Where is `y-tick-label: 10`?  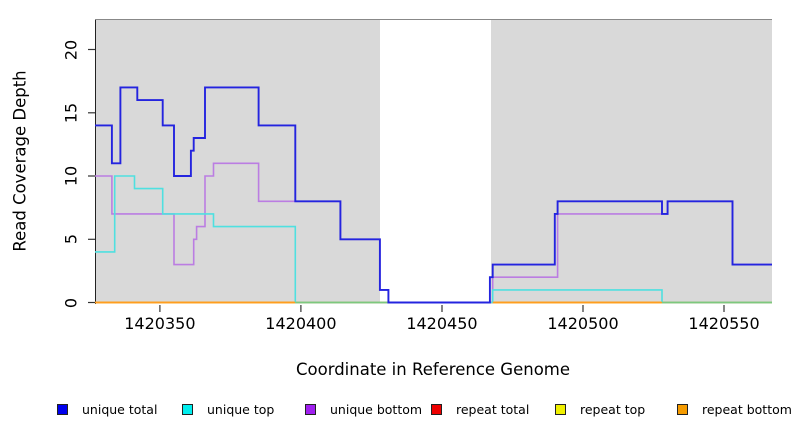 y-tick-label: 10 is located at coordinates (71, 176).